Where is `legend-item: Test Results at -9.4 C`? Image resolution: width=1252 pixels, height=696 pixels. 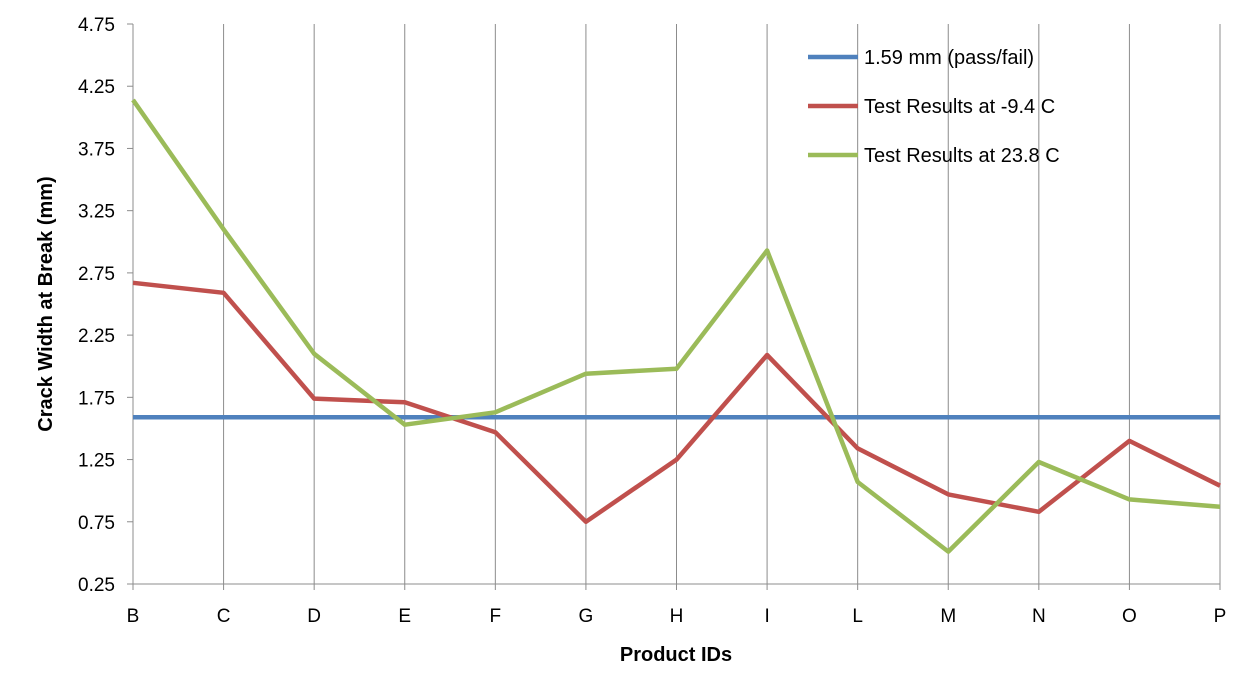
legend-item: Test Results at -9.4 C is located at coordinates (931, 107).